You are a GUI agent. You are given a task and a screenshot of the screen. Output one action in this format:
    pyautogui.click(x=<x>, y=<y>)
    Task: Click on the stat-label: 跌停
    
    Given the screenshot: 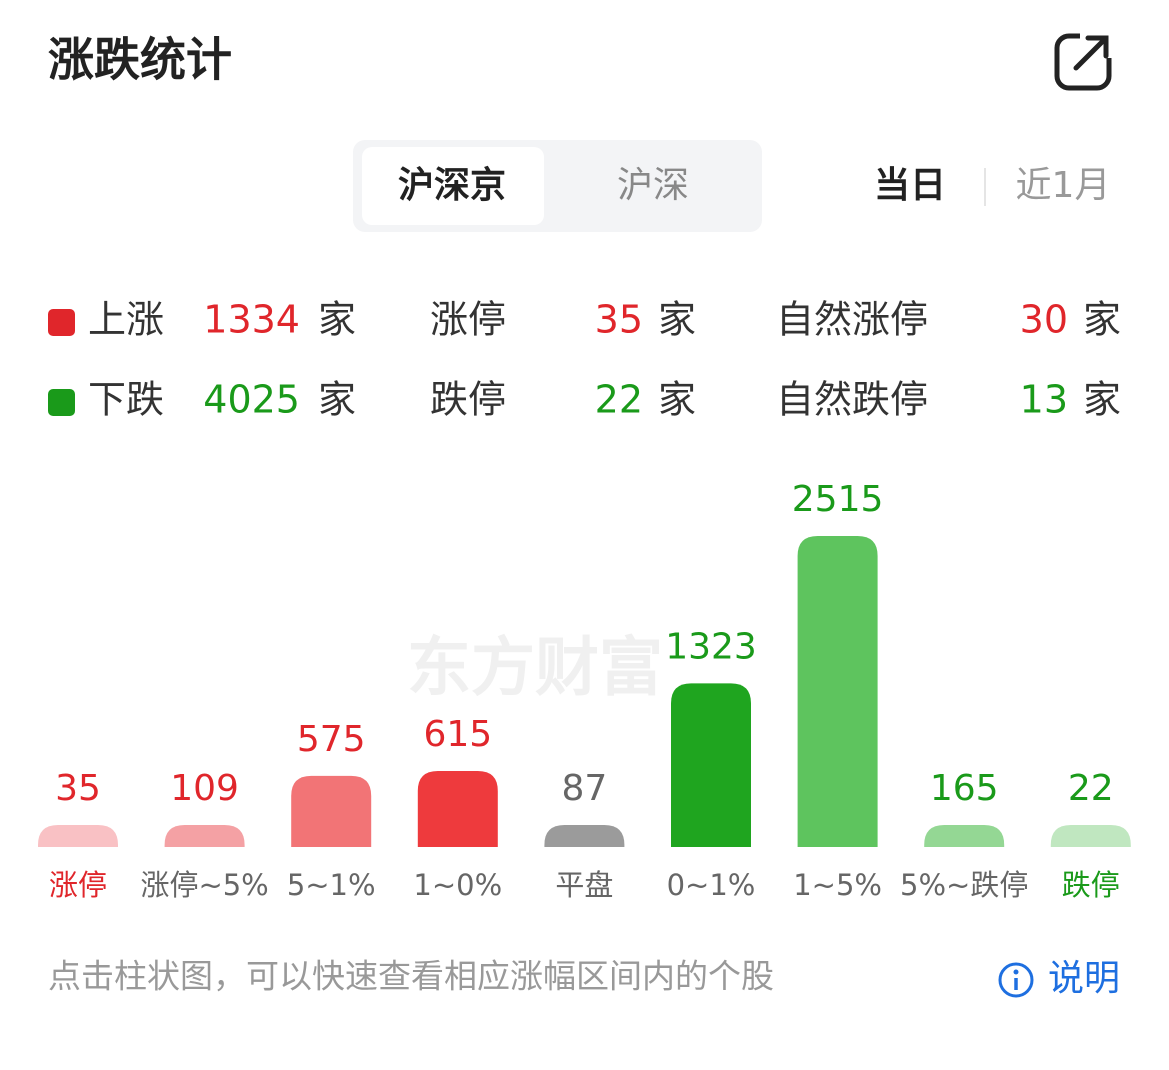 What is the action you would take?
    pyautogui.click(x=468, y=400)
    